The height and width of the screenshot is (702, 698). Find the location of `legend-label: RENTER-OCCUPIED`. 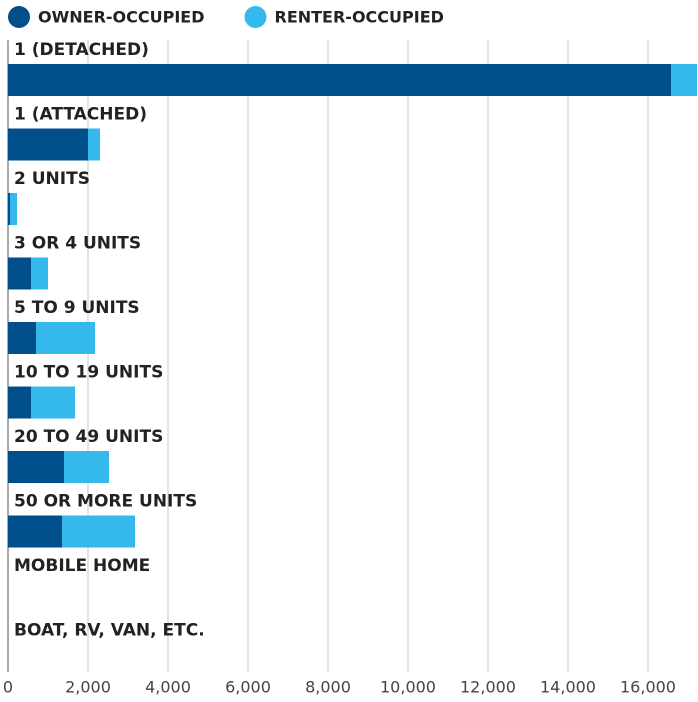

legend-label: RENTER-OCCUPIED is located at coordinates (359, 17).